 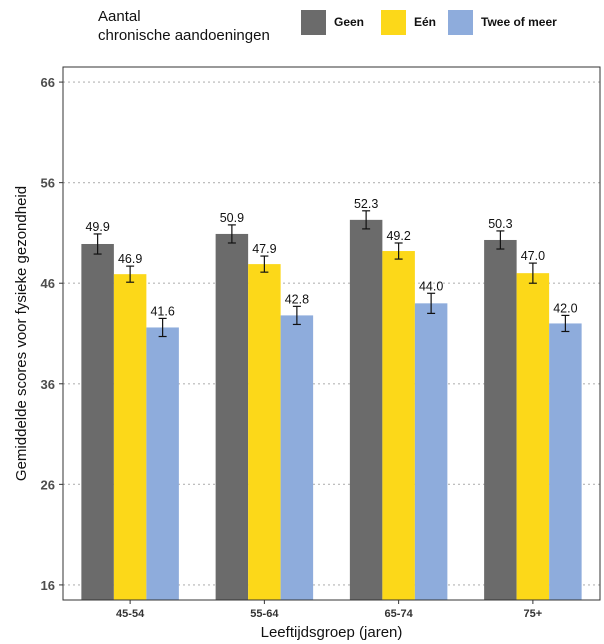 I want to click on y-tick-label: 46, so click(x=48, y=283).